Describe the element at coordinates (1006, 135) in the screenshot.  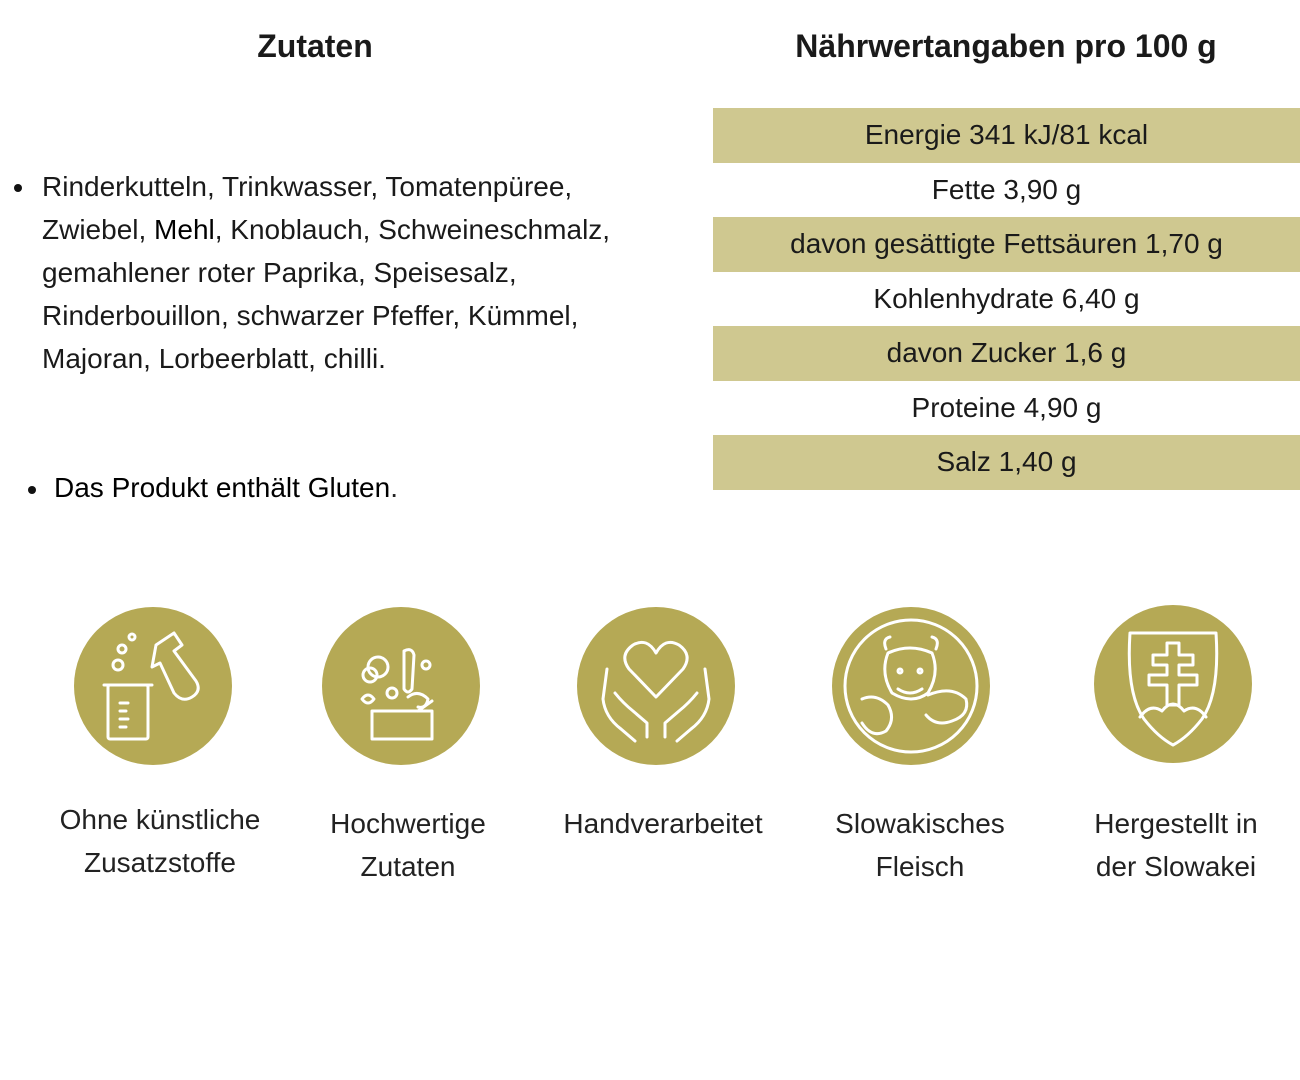
I see `nutrition-row-energy: Energie 341 kJ/81 kcal` at that location.